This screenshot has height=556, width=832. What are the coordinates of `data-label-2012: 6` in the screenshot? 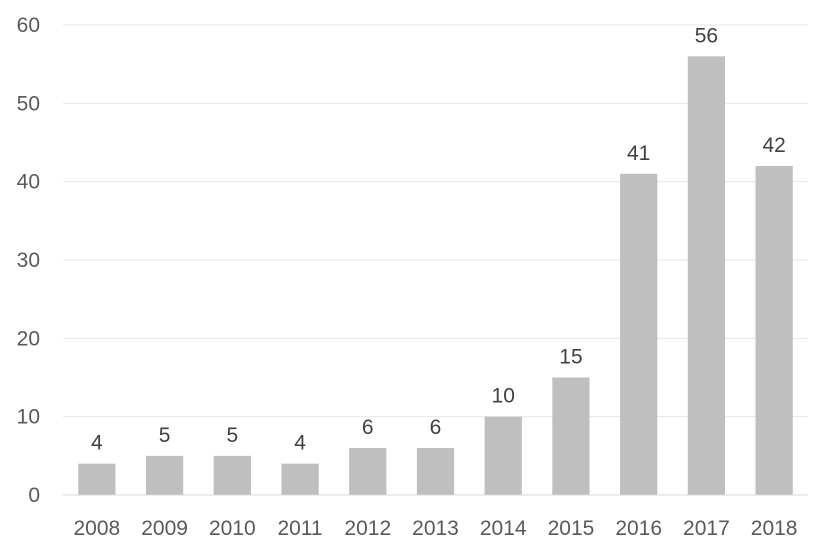 It's located at (368, 427).